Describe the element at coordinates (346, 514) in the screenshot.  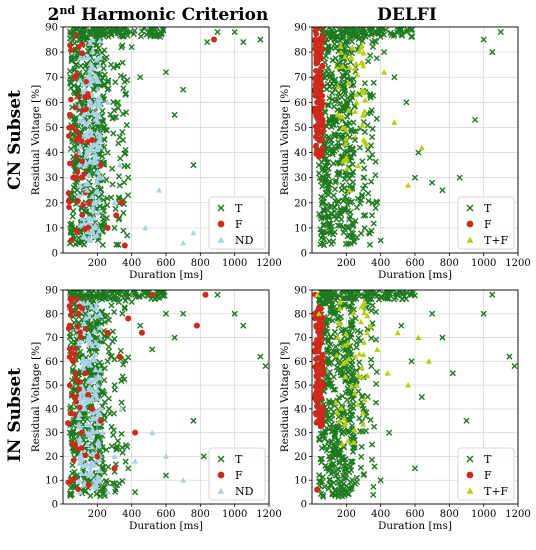
I see `x-tick-label: 200` at that location.